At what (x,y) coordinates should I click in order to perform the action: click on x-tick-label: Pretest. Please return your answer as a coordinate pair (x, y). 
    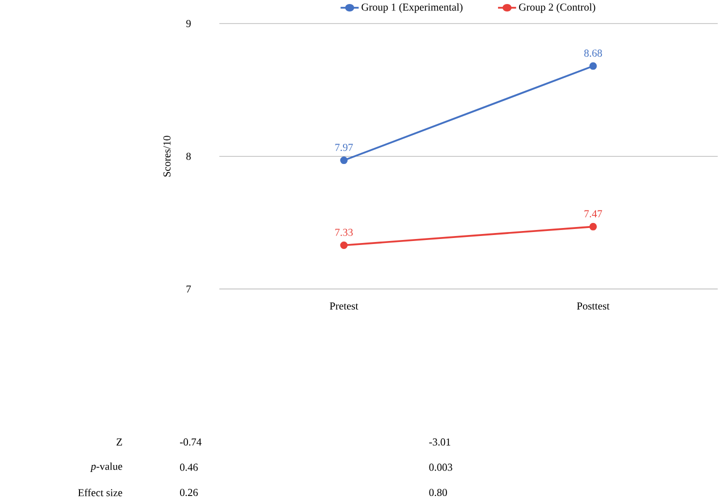
    Looking at the image, I should click on (344, 306).